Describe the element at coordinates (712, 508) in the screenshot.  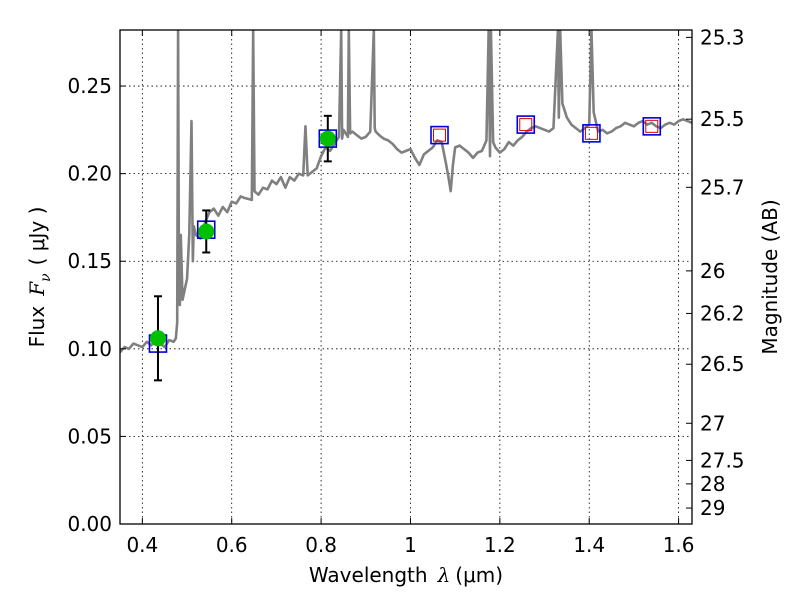
I see `y2-tick-label: 29` at that location.